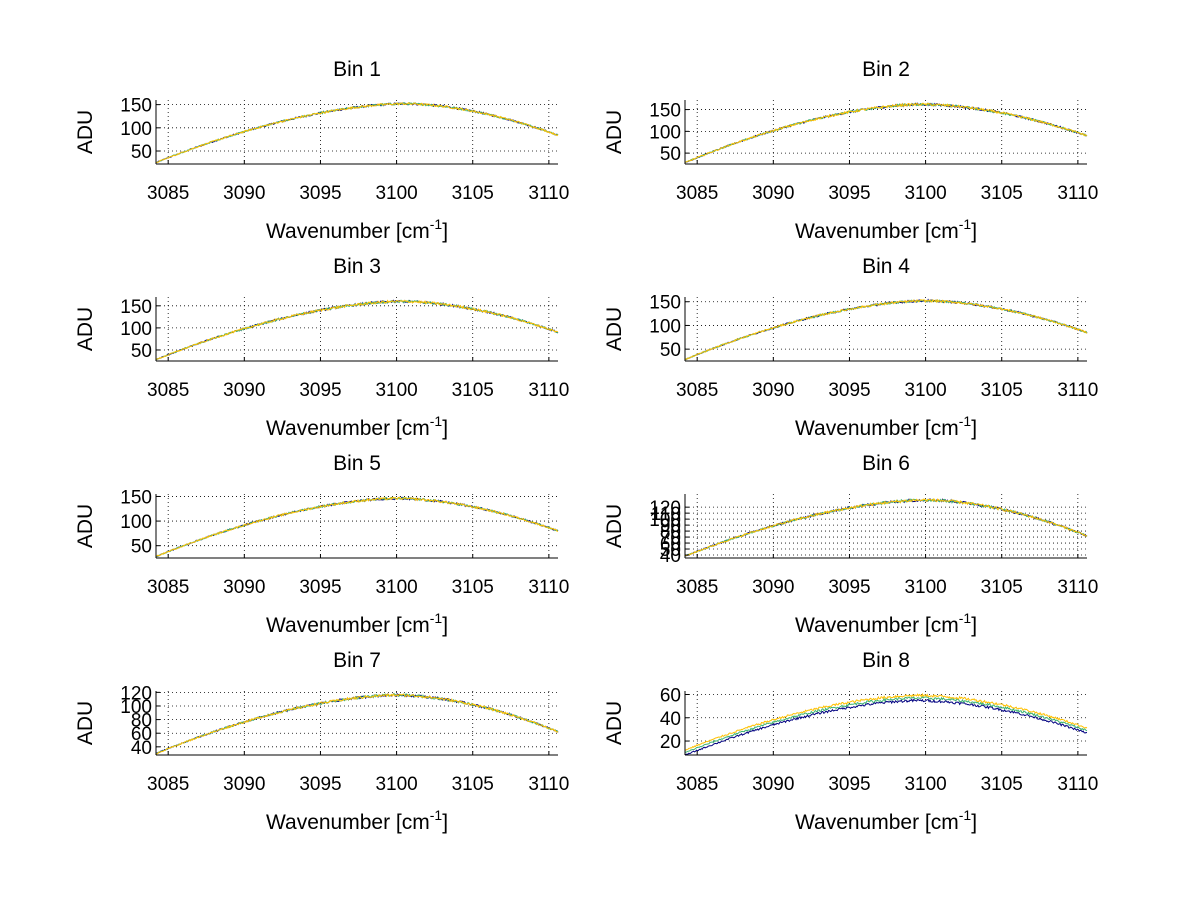 The image size is (1200, 901). What do you see at coordinates (357, 266) in the screenshot?
I see `subplot-title: Bin 3` at bounding box center [357, 266].